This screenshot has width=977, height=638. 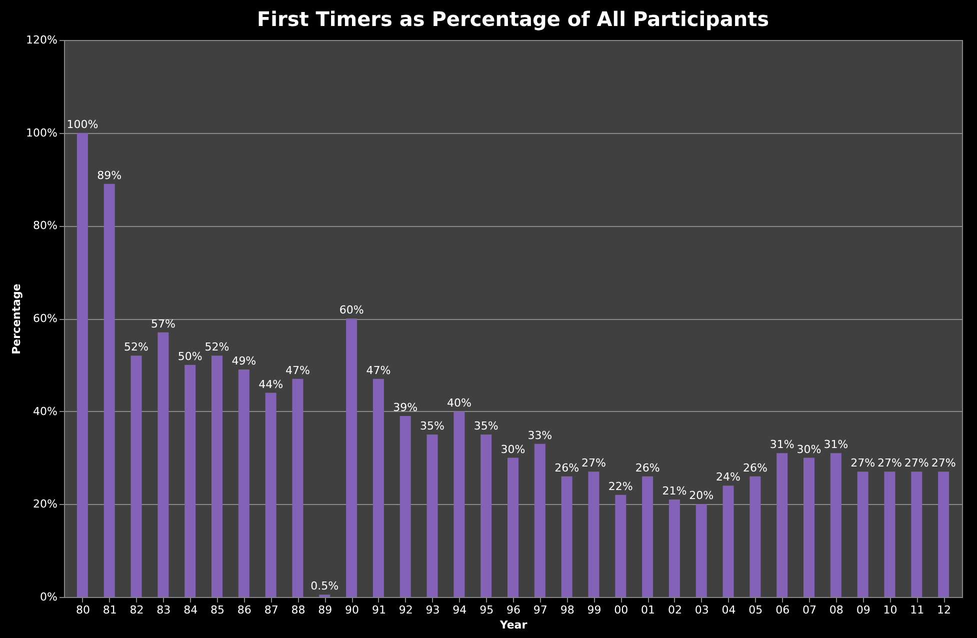 What do you see at coordinates (379, 610) in the screenshot?
I see `x-tick-label: 91` at bounding box center [379, 610].